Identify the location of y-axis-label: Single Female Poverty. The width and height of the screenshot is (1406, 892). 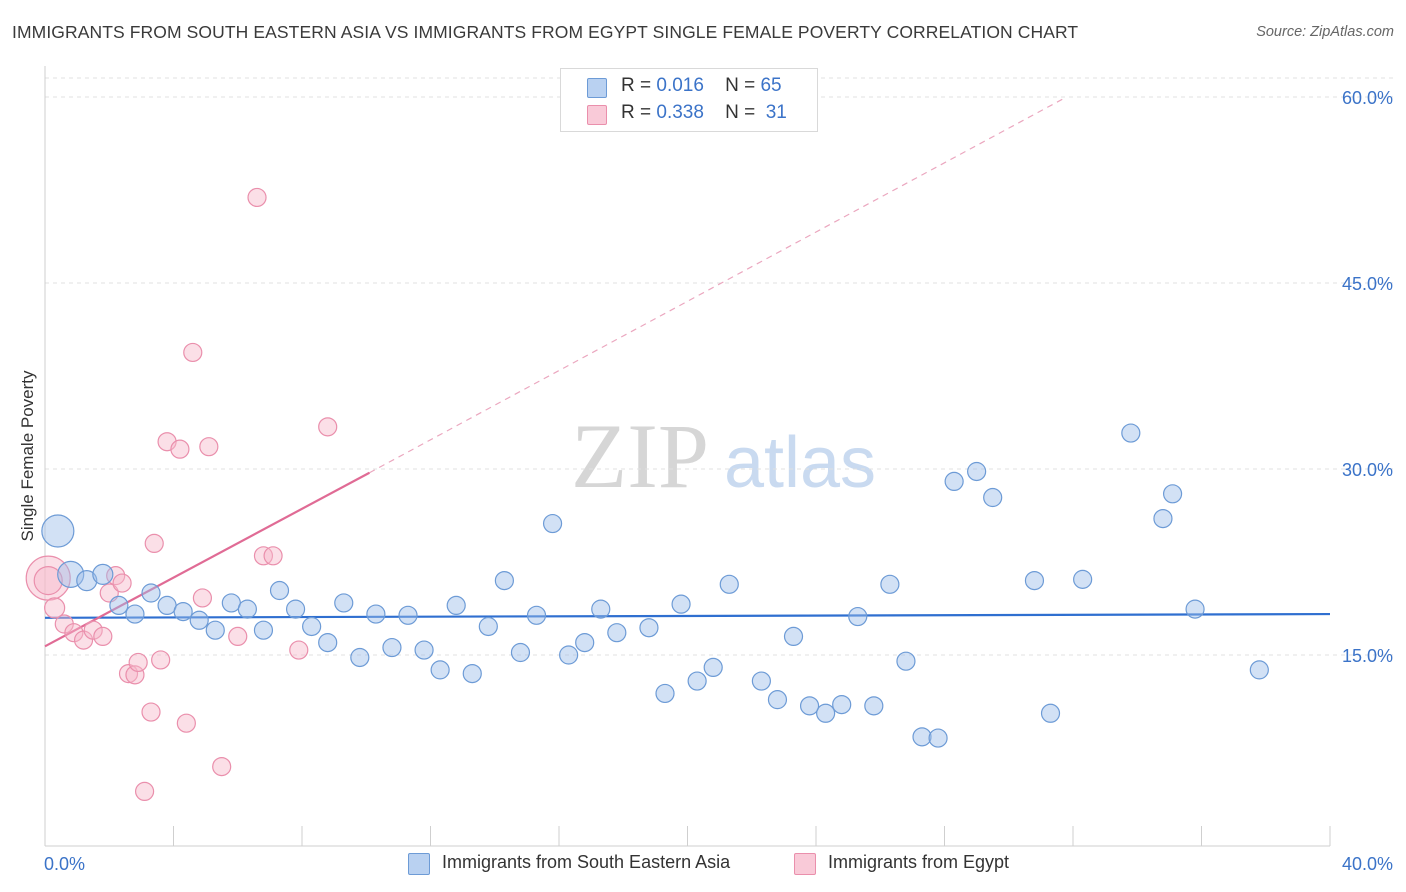
(27, 456).